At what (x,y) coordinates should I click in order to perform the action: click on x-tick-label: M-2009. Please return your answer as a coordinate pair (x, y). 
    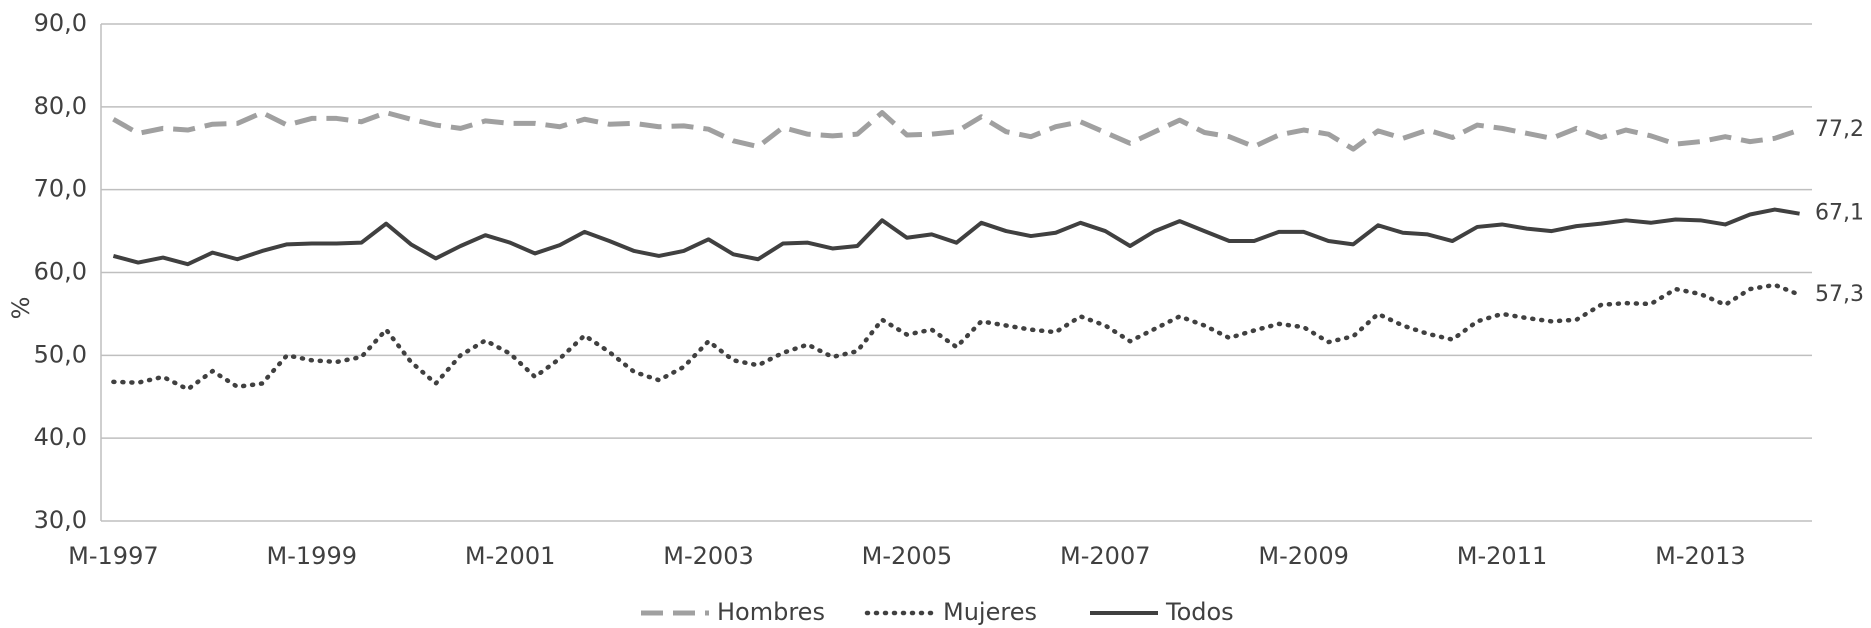
    Looking at the image, I should click on (1303, 556).